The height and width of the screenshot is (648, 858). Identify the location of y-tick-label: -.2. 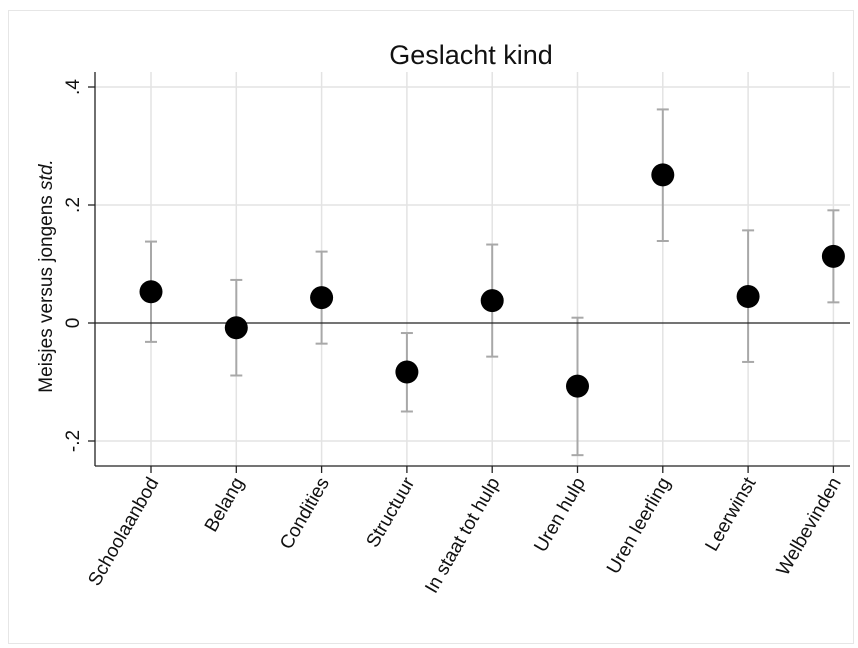
(73, 441).